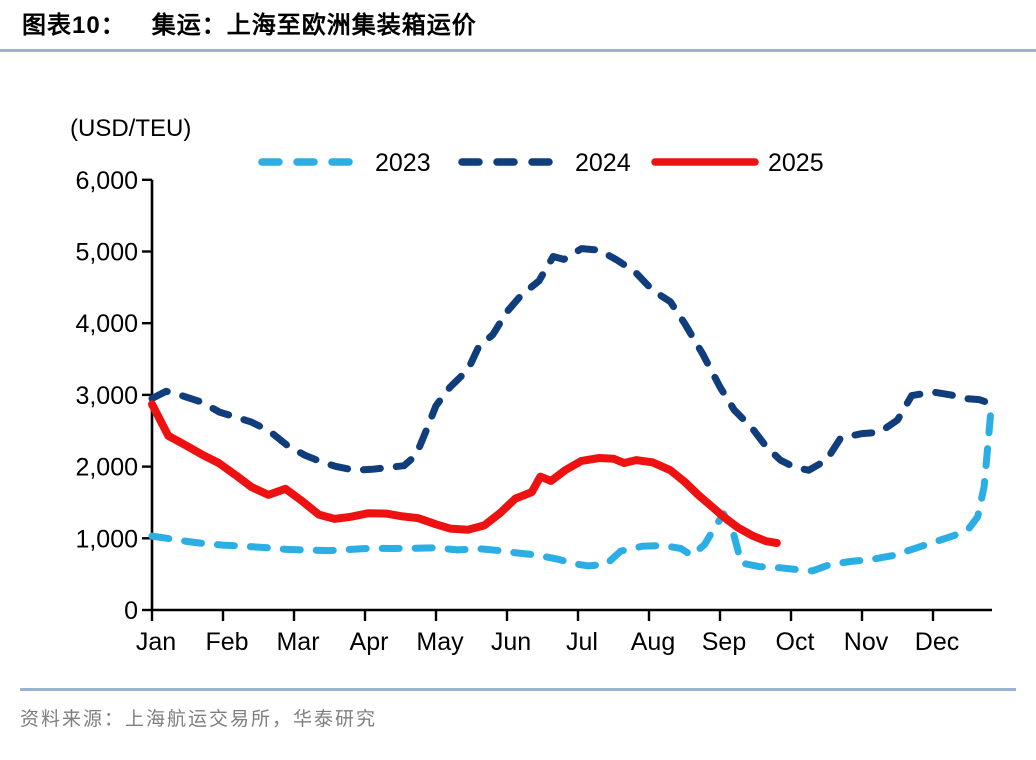 Image resolution: width=1036 pixels, height=760 pixels. I want to click on y-tick-label: 3,000, so click(106, 396).